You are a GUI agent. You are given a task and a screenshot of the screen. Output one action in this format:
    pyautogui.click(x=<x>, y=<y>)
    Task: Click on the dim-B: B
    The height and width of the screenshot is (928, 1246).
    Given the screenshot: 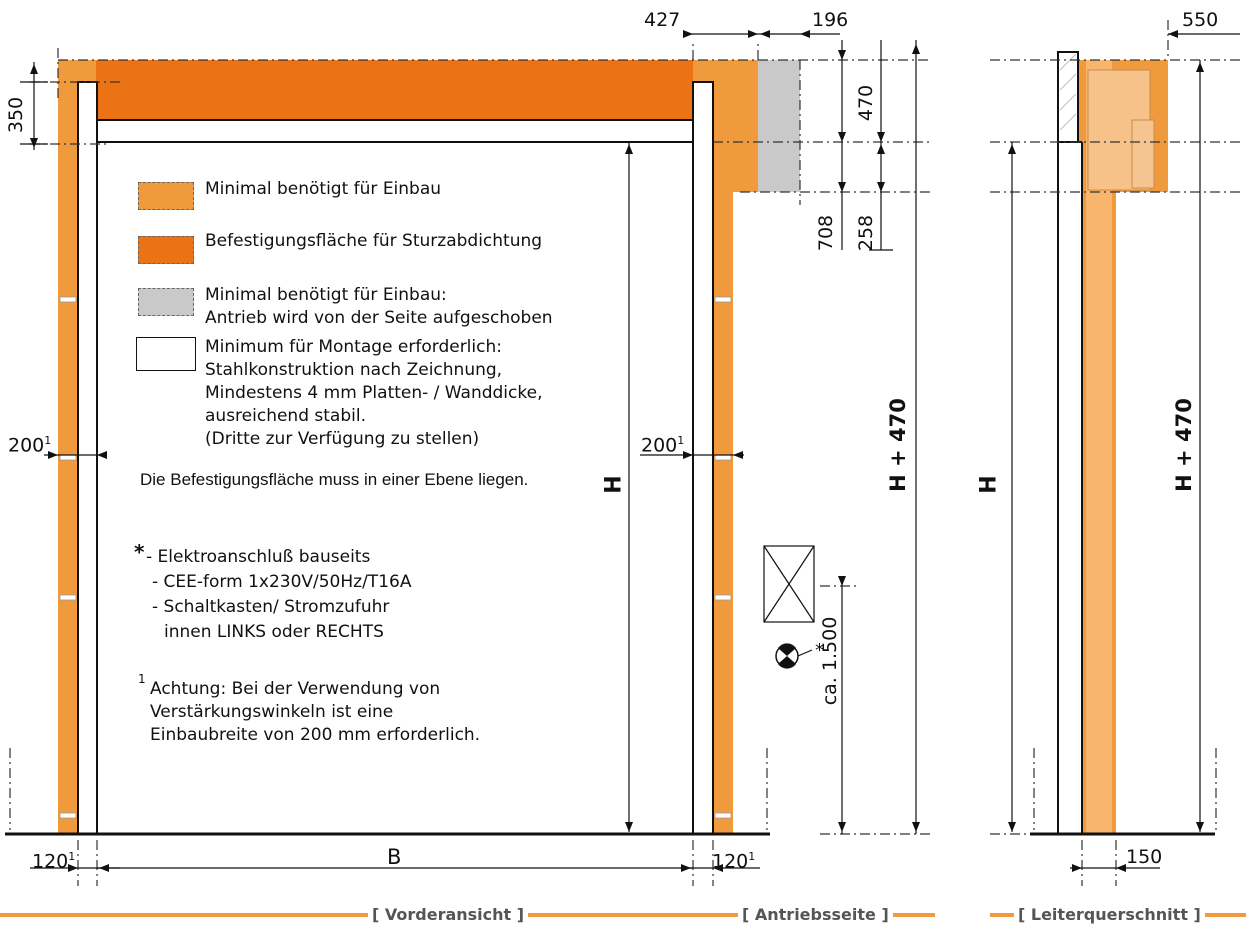 What is the action you would take?
    pyautogui.click(x=394, y=857)
    